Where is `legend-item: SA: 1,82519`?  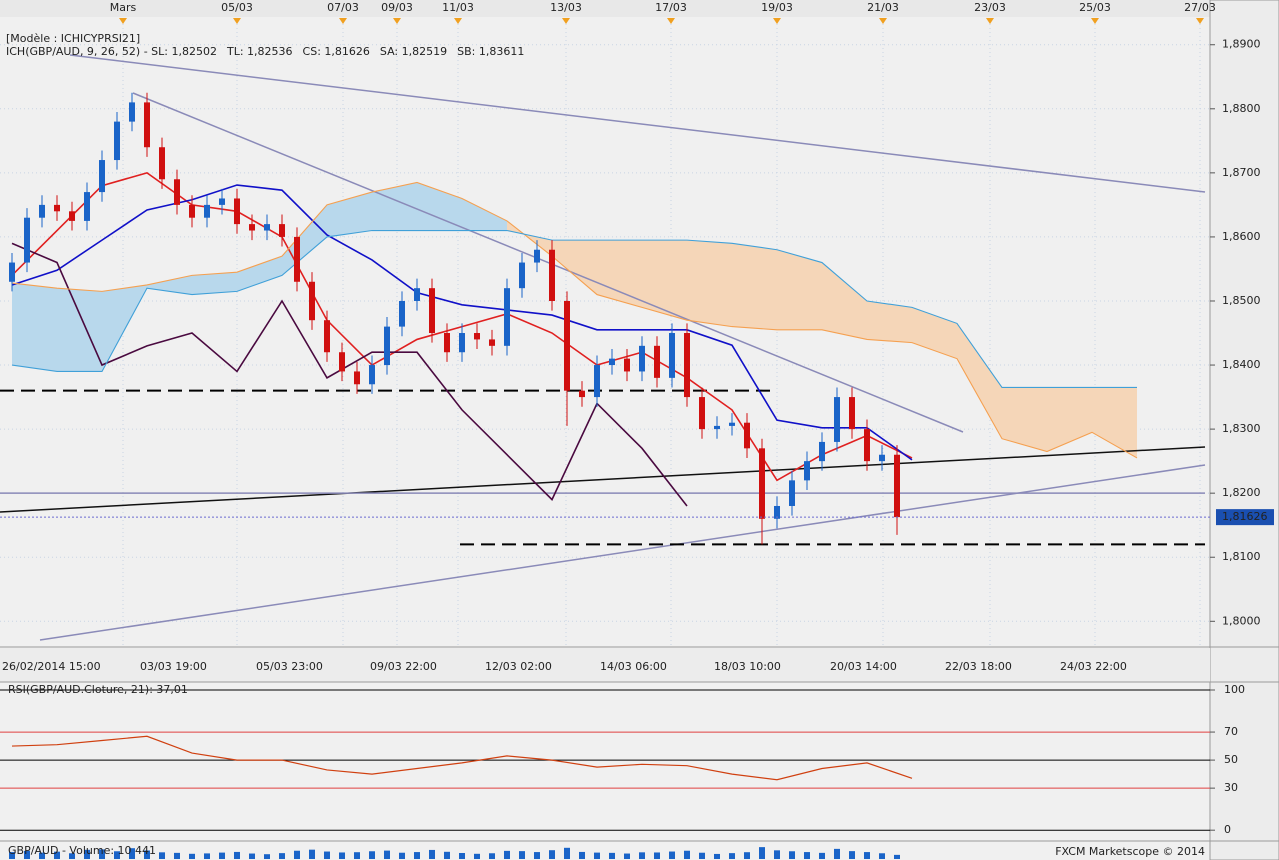
legend-item: SA: 1,82519 is located at coordinates (413, 51).